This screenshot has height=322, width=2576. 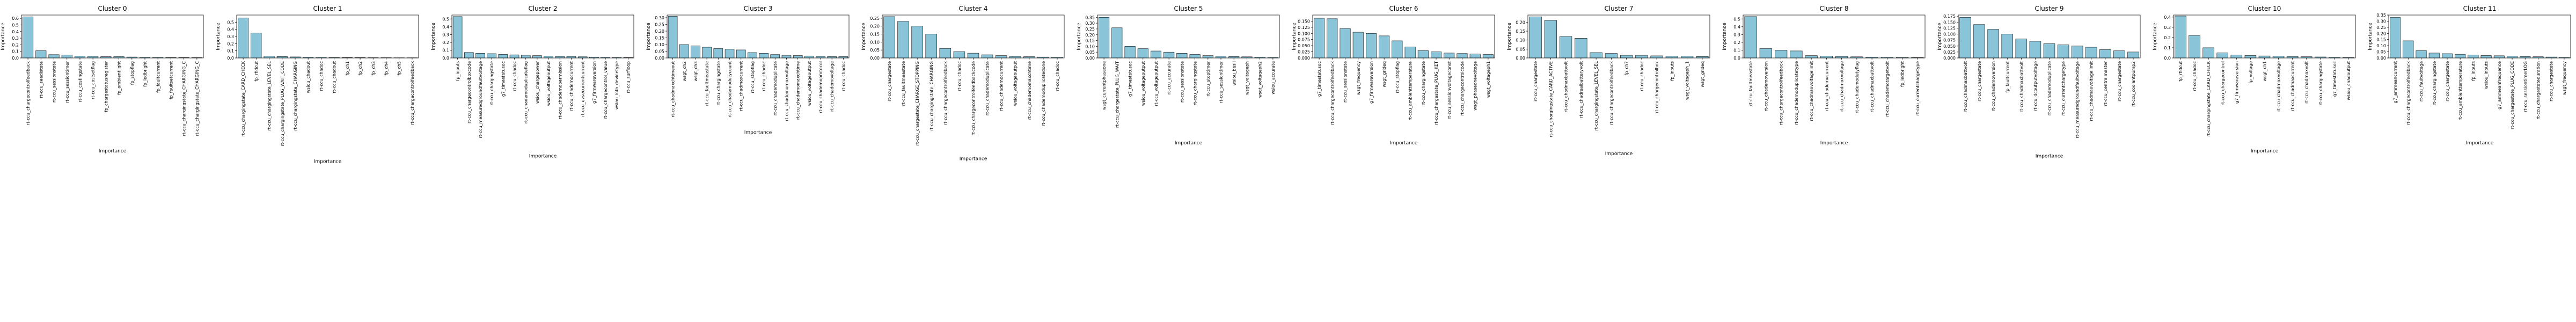 I want to click on x-tick-label: fp_ch3, so click(x=373, y=68).